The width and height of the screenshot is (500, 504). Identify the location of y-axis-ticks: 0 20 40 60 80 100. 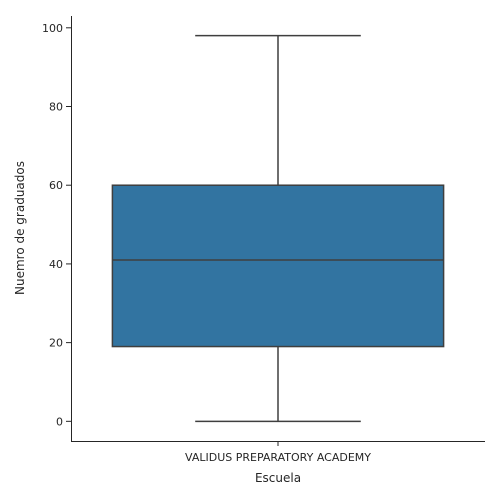
(56, 225).